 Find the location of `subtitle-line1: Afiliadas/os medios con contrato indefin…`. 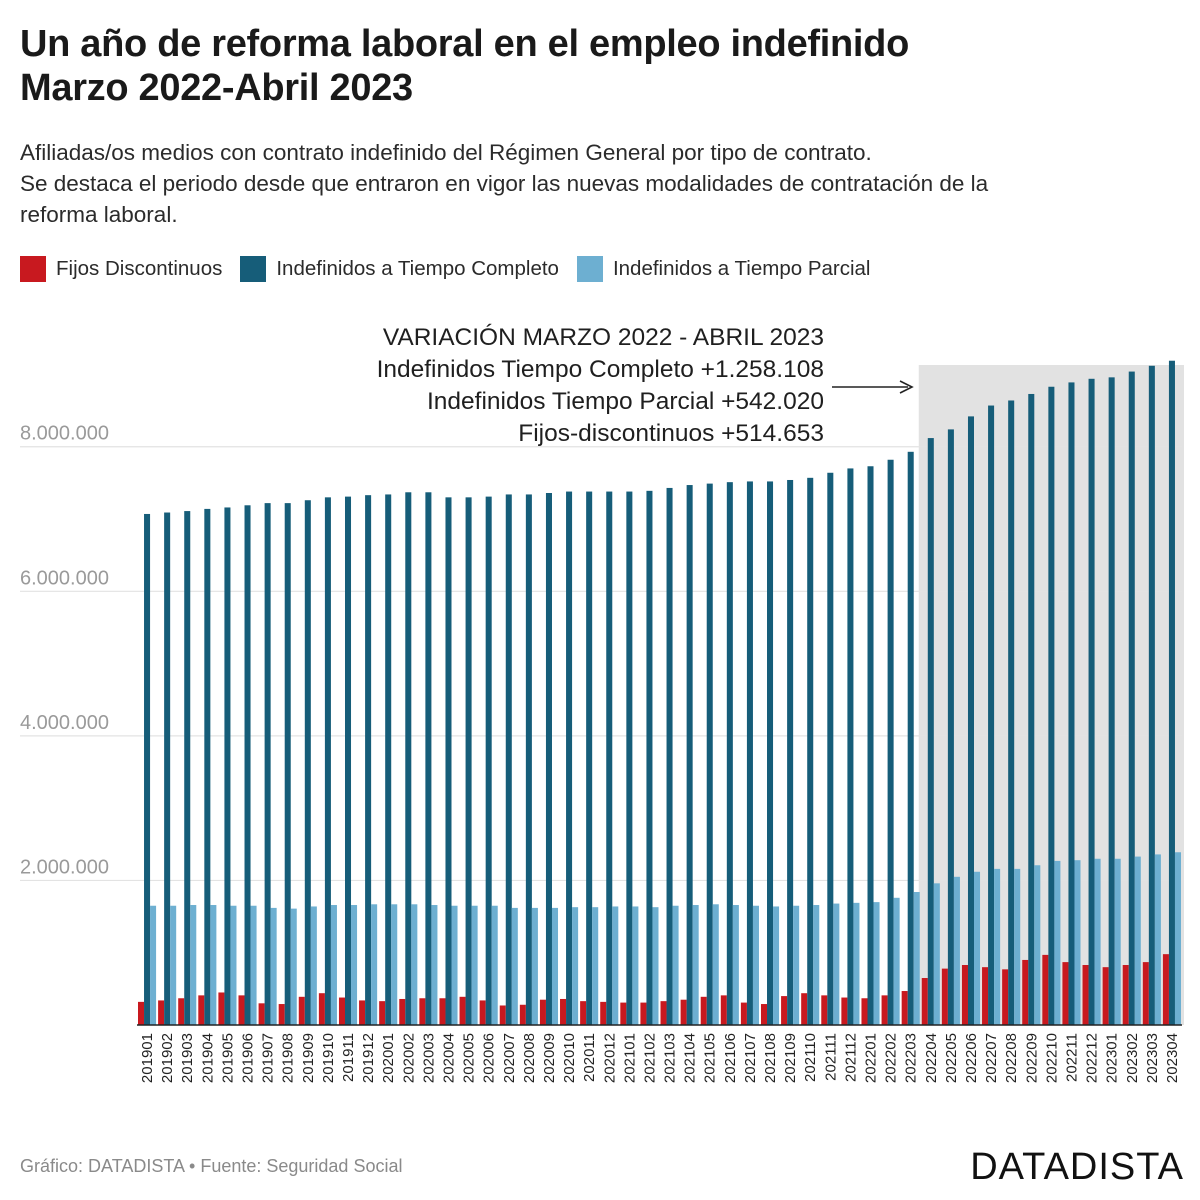

subtitle-line1: Afiliadas/os medios con contrato indefin… is located at coordinates (446, 152).